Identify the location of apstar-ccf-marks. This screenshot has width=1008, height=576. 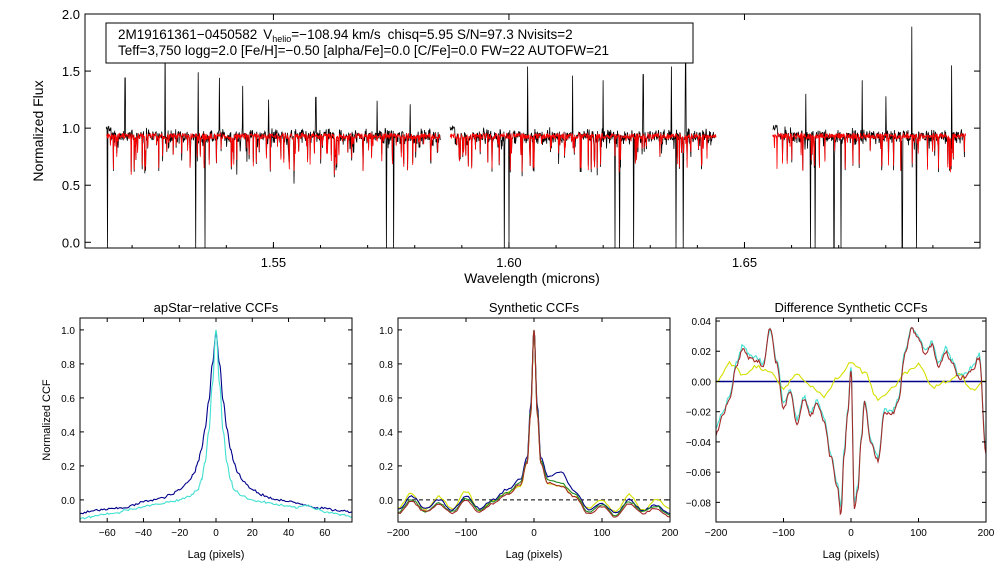
(216, 424).